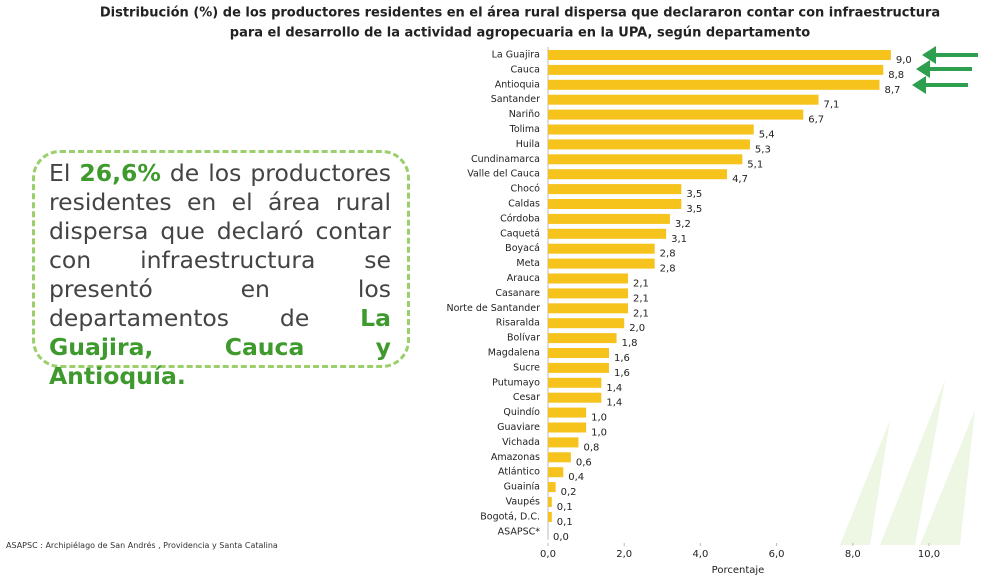 The width and height of the screenshot is (989, 576). Describe the element at coordinates (679, 239) in the screenshot. I see `value-label: 3,1` at that location.